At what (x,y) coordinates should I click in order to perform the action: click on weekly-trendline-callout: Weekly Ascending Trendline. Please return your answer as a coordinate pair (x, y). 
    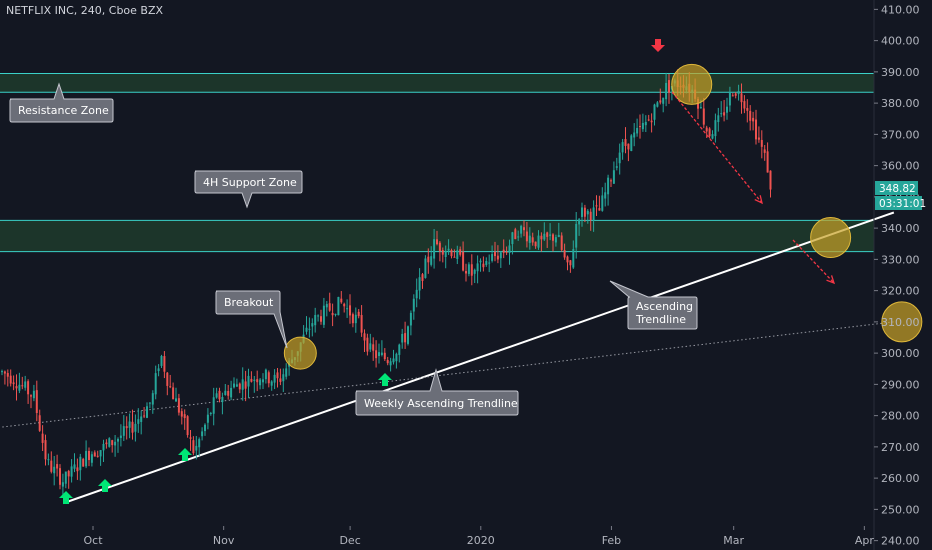
    Looking at the image, I should click on (437, 392).